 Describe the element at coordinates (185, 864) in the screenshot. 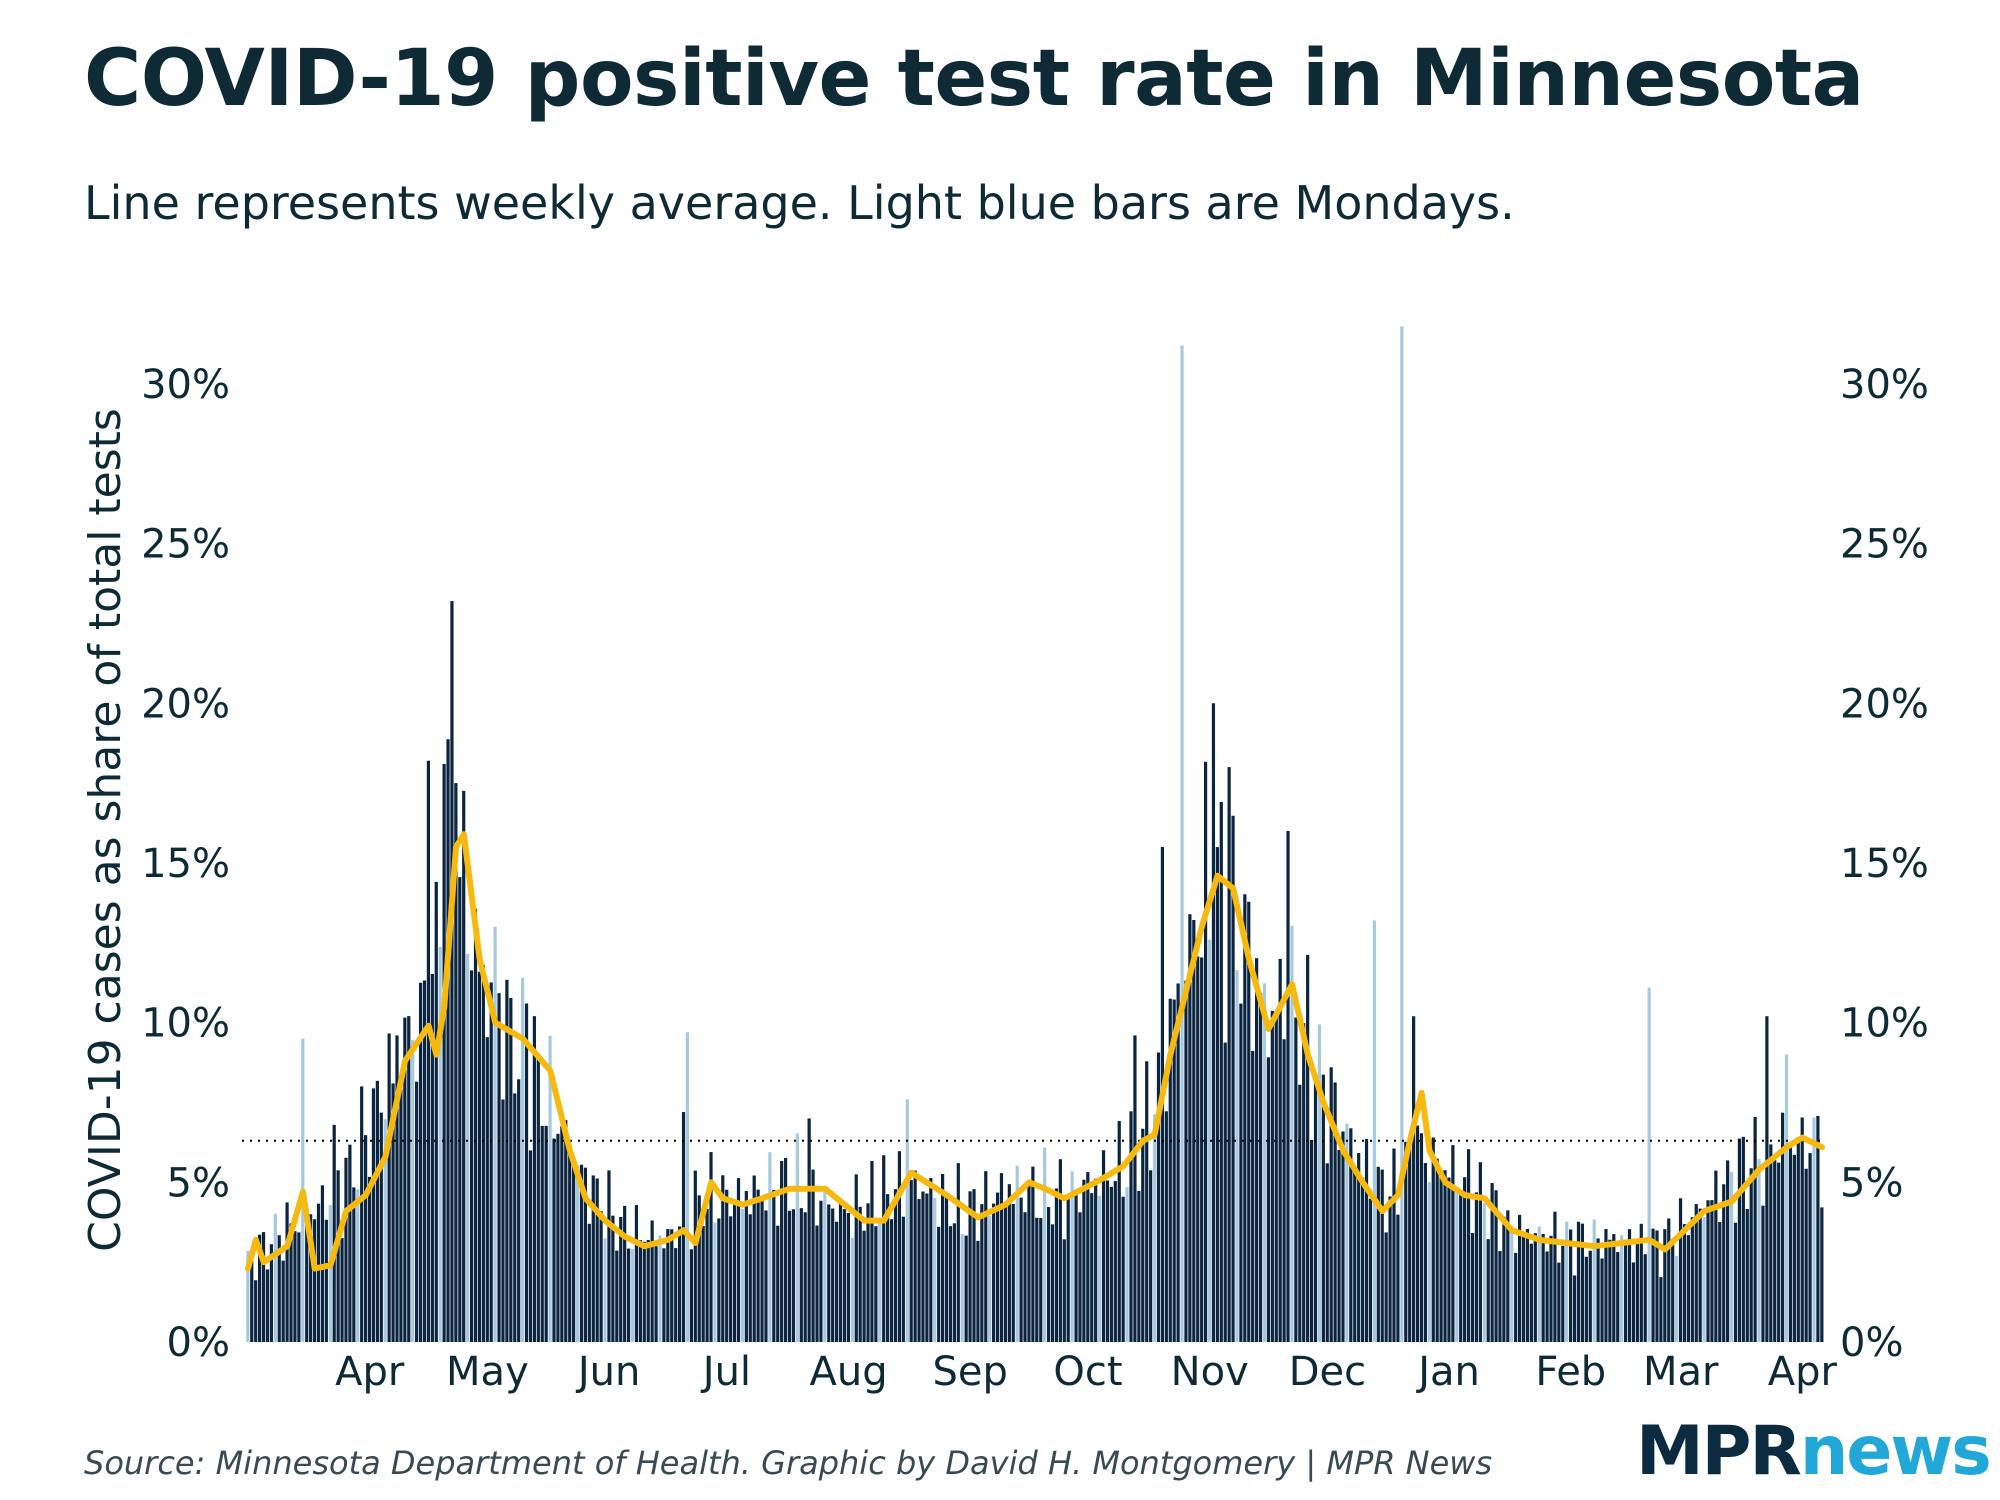

I see `left-y-axis: 0% 5% 10% 15% 20% 25% 30%` at that location.